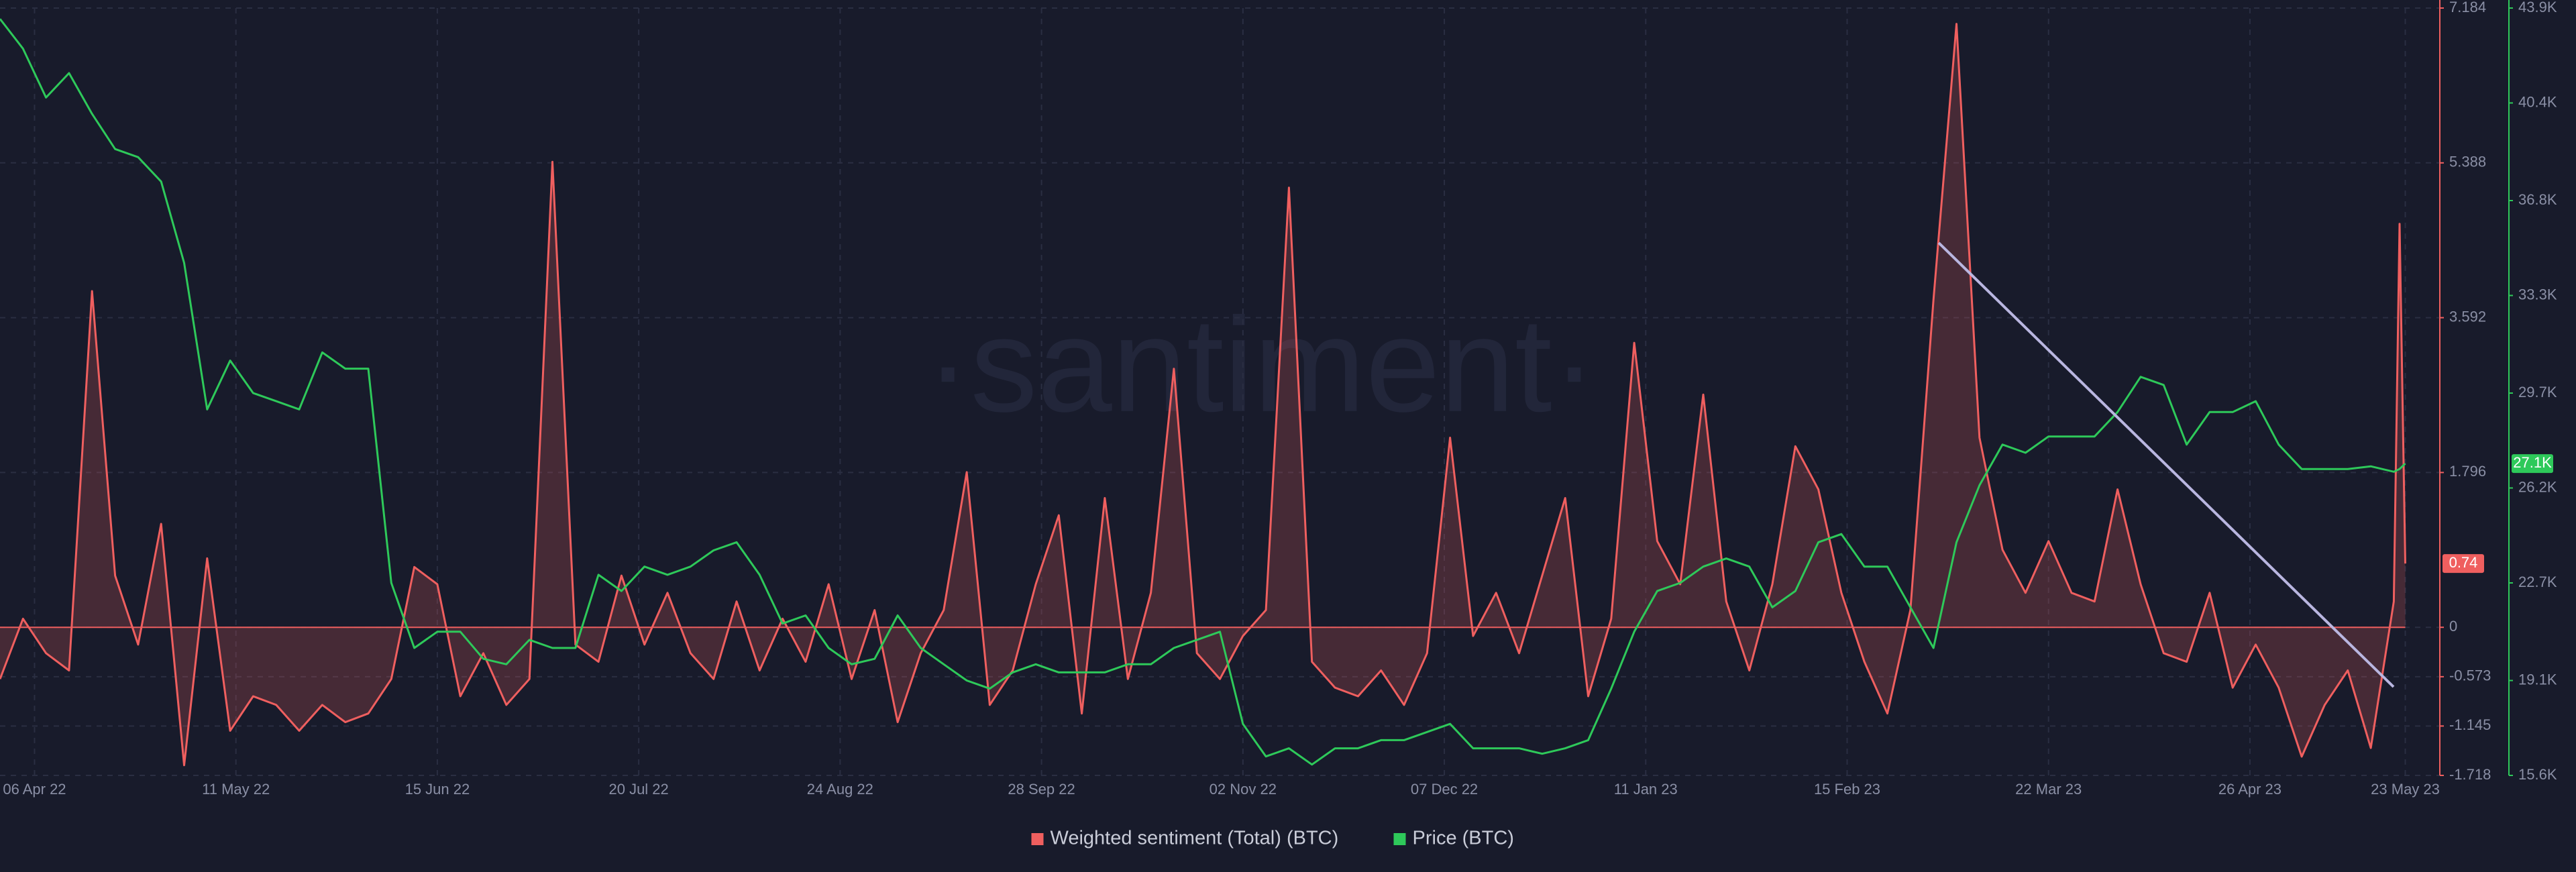 This screenshot has height=872, width=2576. What do you see at coordinates (1041, 790) in the screenshot?
I see `x-tick-label: 28 Sep 22` at bounding box center [1041, 790].